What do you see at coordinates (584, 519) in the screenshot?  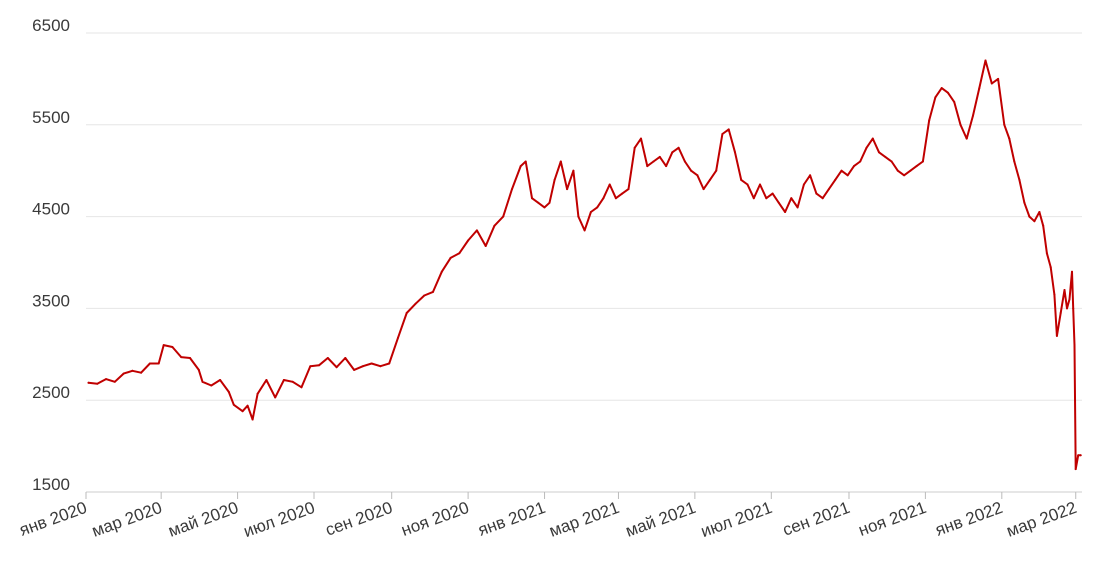 I see `x-tick-label: мар 2021` at bounding box center [584, 519].